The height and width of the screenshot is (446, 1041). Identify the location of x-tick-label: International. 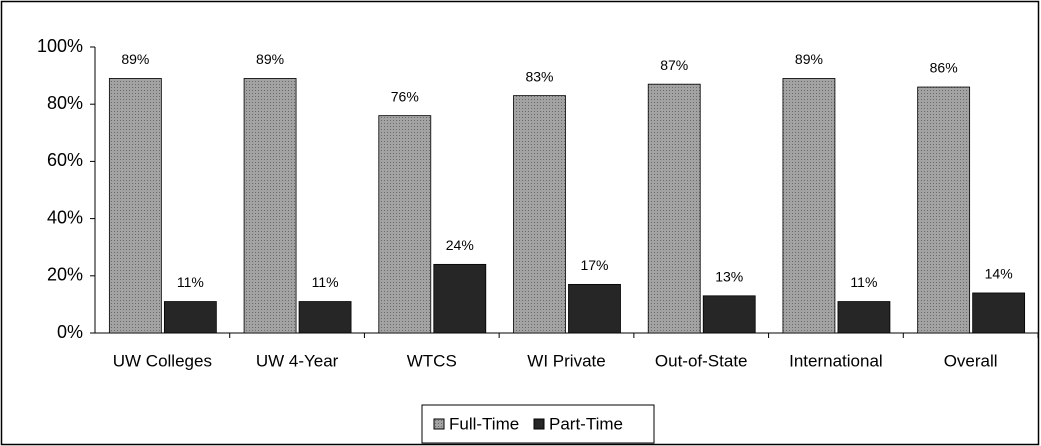
(836, 360).